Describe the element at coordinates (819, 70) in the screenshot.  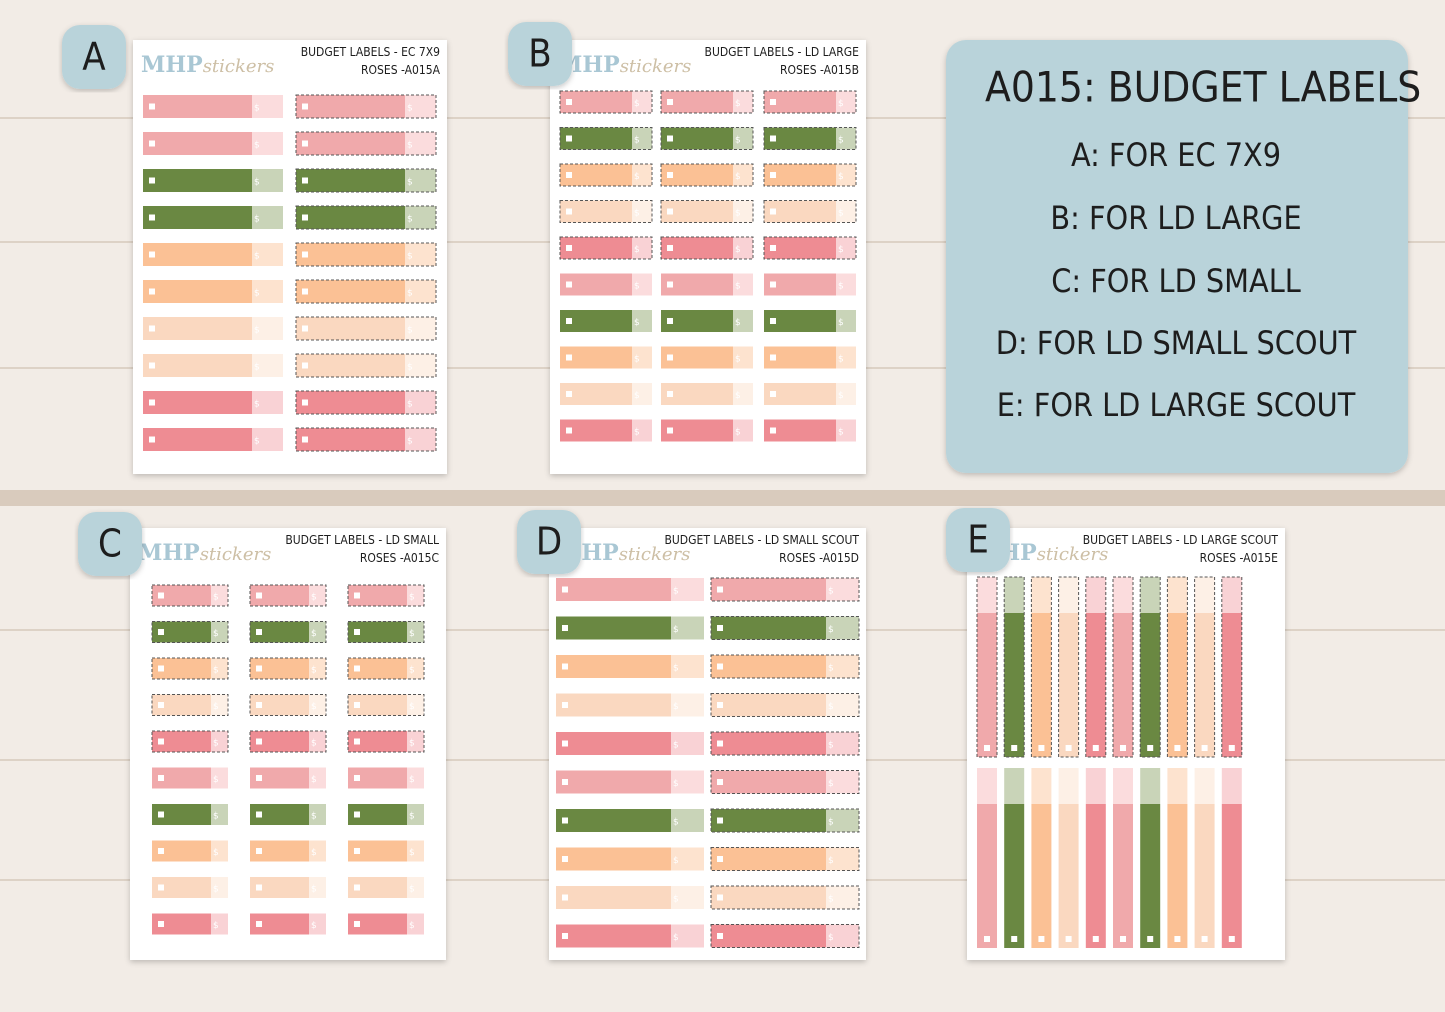
I see `sheet-code: ROSES -A015B` at that location.